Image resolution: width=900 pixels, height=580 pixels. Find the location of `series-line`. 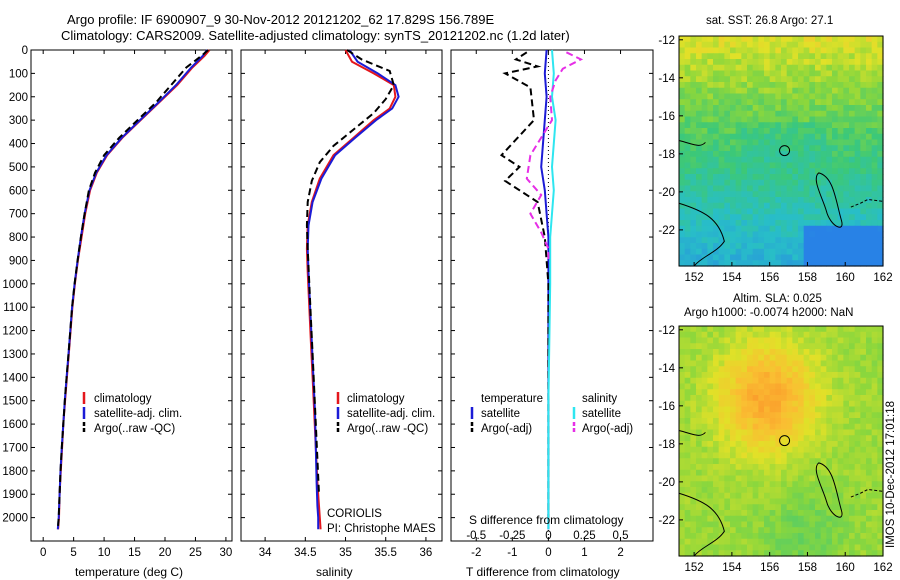

series-line is located at coordinates (353, 289).